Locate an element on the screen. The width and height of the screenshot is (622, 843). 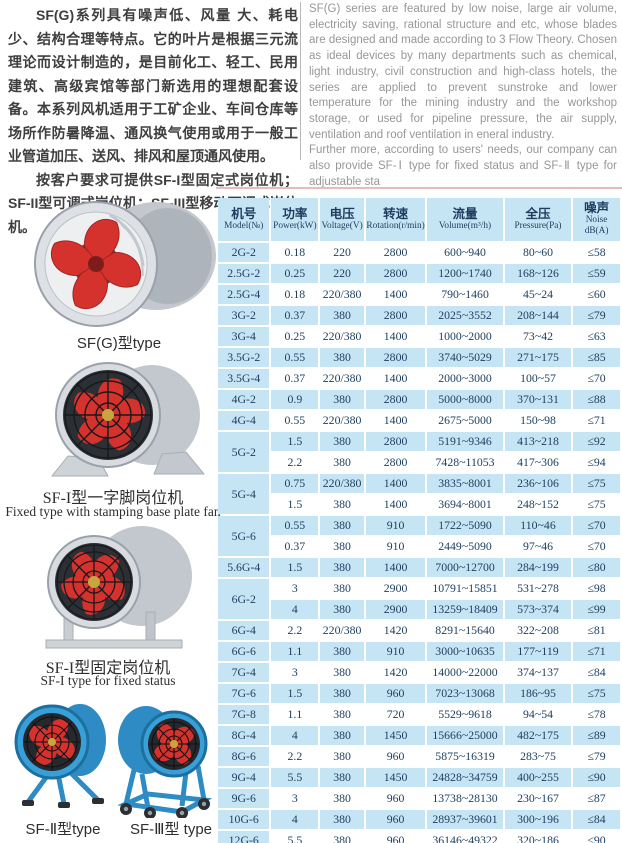
noise-cell: ≤71 is located at coordinates (596, 651).